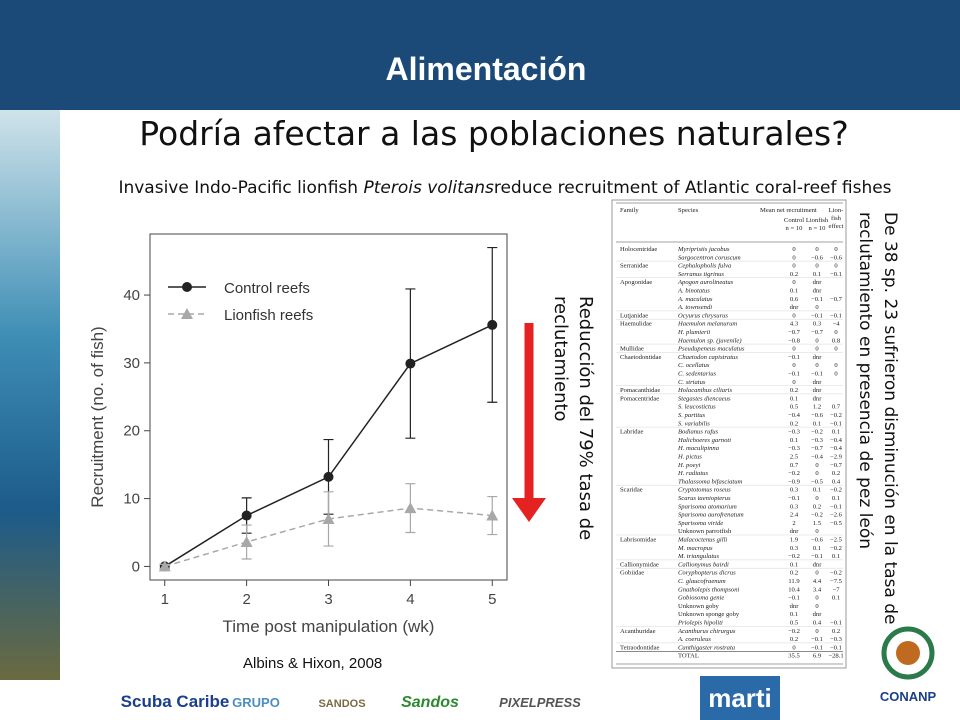 This screenshot has height=720, width=960. Describe the element at coordinates (836, 440) in the screenshot. I see `td-effect: −0.4` at that location.